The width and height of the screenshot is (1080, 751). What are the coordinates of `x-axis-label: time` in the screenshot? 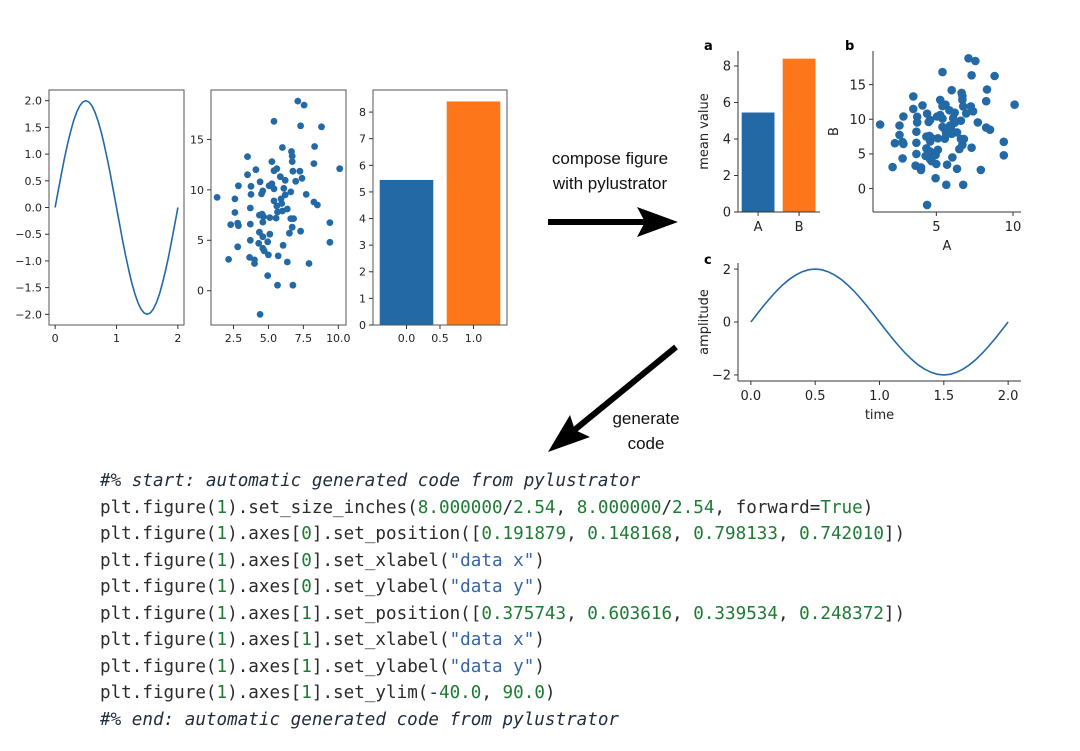 It's located at (879, 415).